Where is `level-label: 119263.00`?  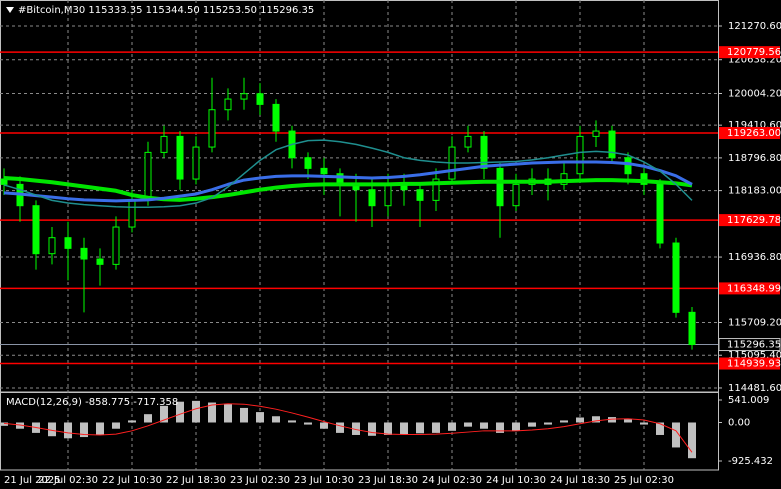
level-label: 119263.00 is located at coordinates (754, 133).